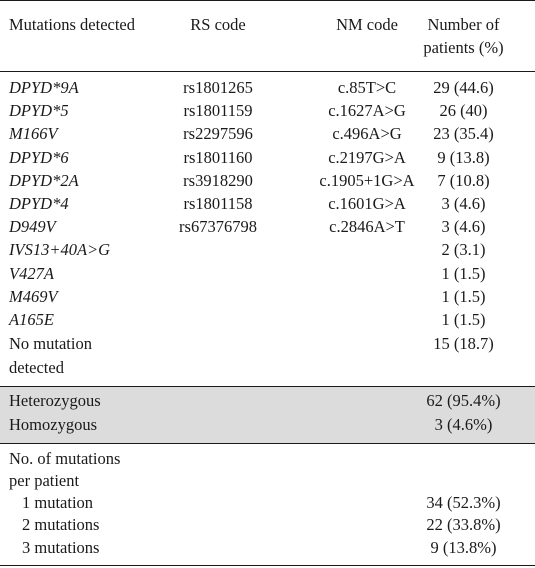 The width and height of the screenshot is (535, 568). I want to click on header-number-line2: patients (%), so click(463, 47).